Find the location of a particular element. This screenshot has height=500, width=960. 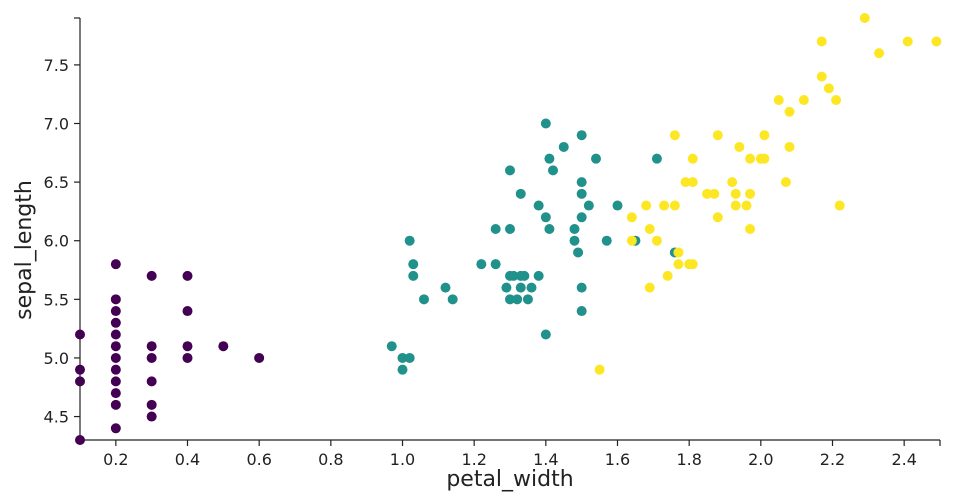

x-tick-label: 0.8 is located at coordinates (330, 459).